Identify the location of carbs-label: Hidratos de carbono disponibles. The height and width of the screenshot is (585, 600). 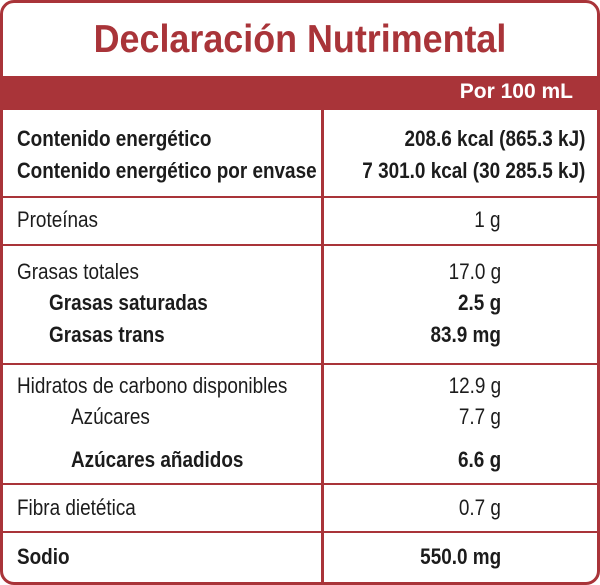
(152, 385).